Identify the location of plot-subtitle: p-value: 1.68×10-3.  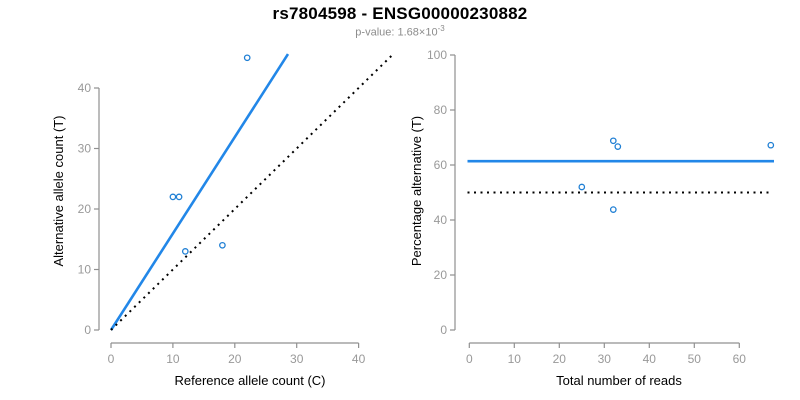
(400, 31).